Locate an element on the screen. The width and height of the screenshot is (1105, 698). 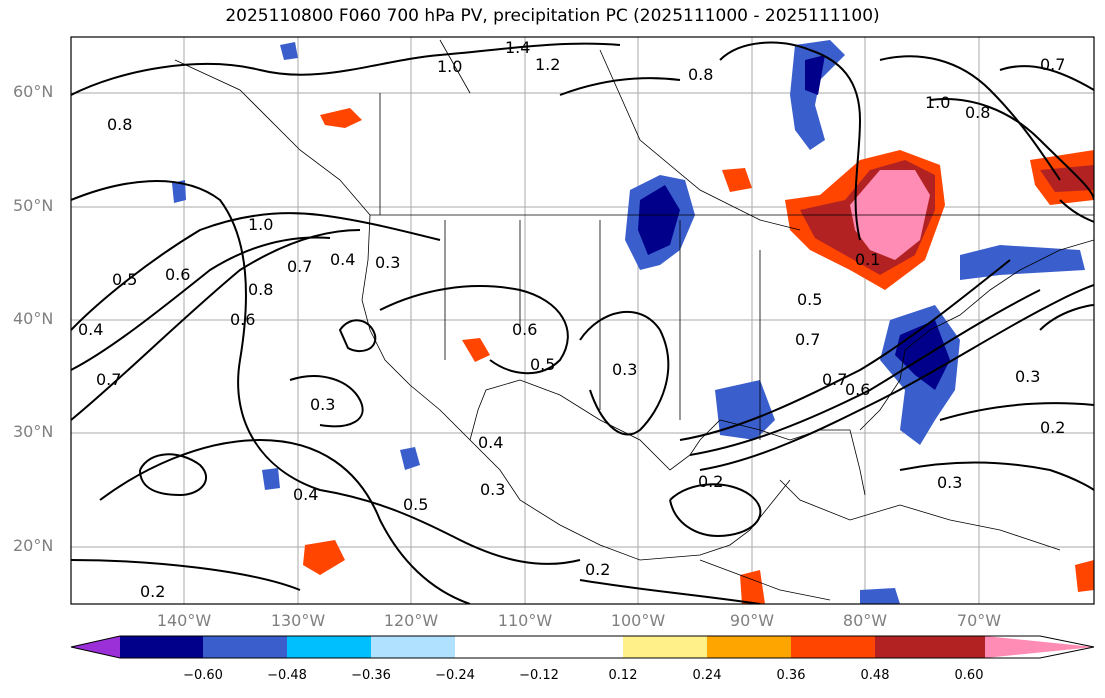
lat-label: 50°N is located at coordinates (33, 205).